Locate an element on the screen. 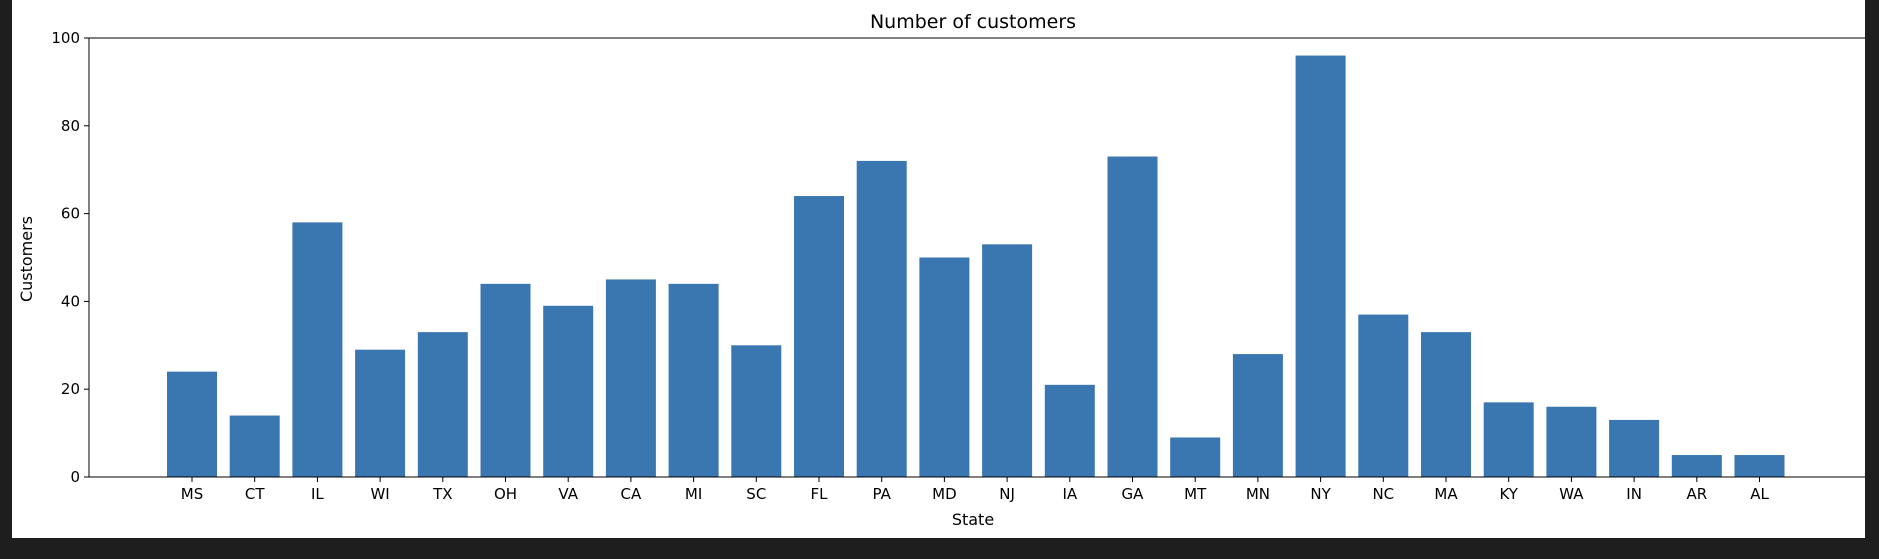 The image size is (1879, 559). y-axis: 0 20 40 60 80 100 is located at coordinates (70, 257).